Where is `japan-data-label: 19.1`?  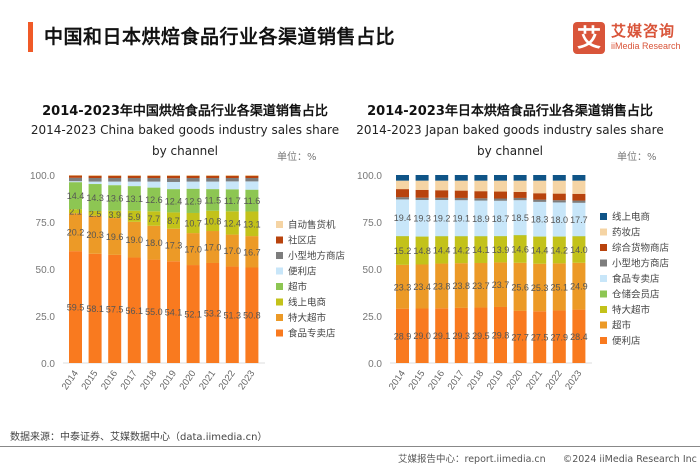 japan-data-label: 19.1 is located at coordinates (462, 219).